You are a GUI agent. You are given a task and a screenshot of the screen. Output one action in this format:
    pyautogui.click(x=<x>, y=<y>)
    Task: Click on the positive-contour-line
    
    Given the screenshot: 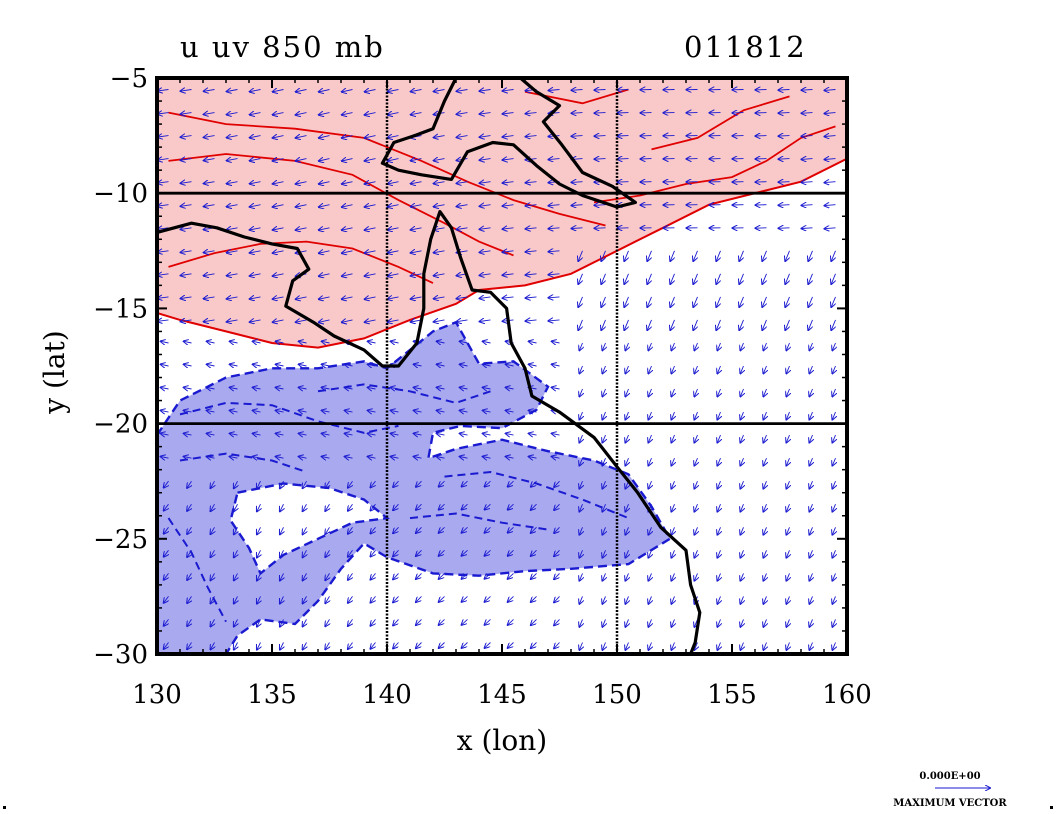 What is the action you would take?
    pyautogui.click(x=301, y=262)
    